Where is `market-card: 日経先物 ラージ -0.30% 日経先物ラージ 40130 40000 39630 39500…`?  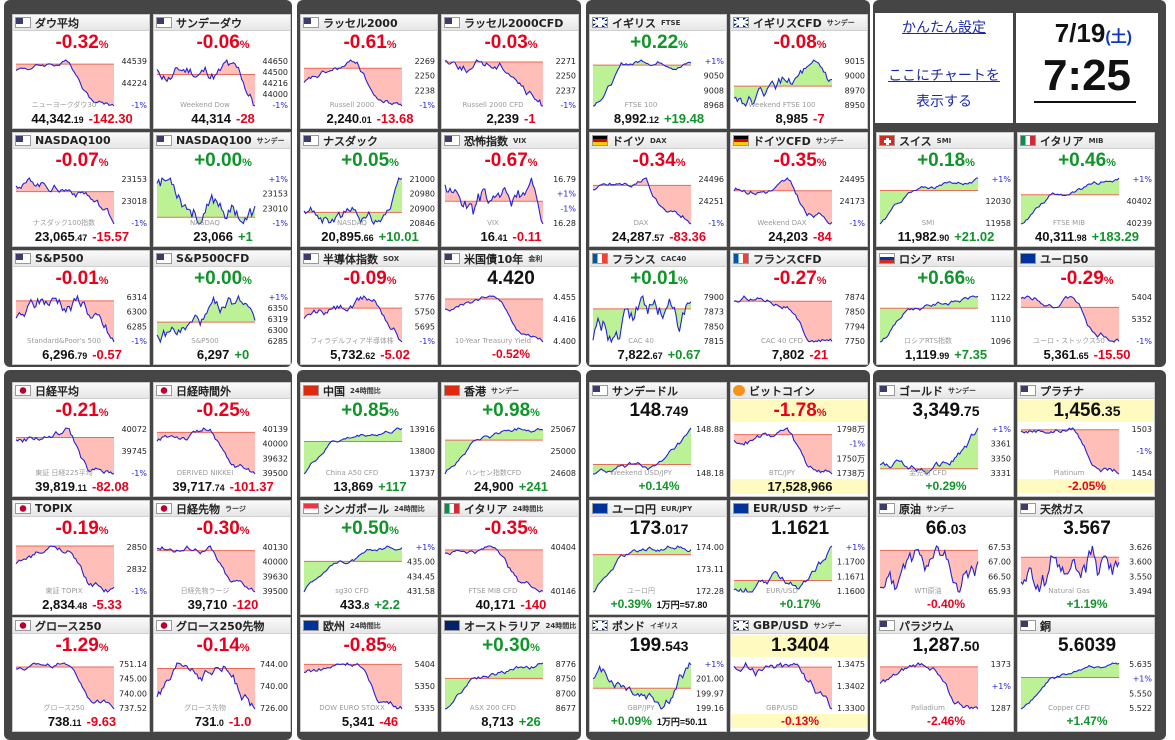 market-card: 日経先物 ラージ -0.30% 日経先物ラージ 40130 40000 39630 39500… is located at coordinates (222, 557).